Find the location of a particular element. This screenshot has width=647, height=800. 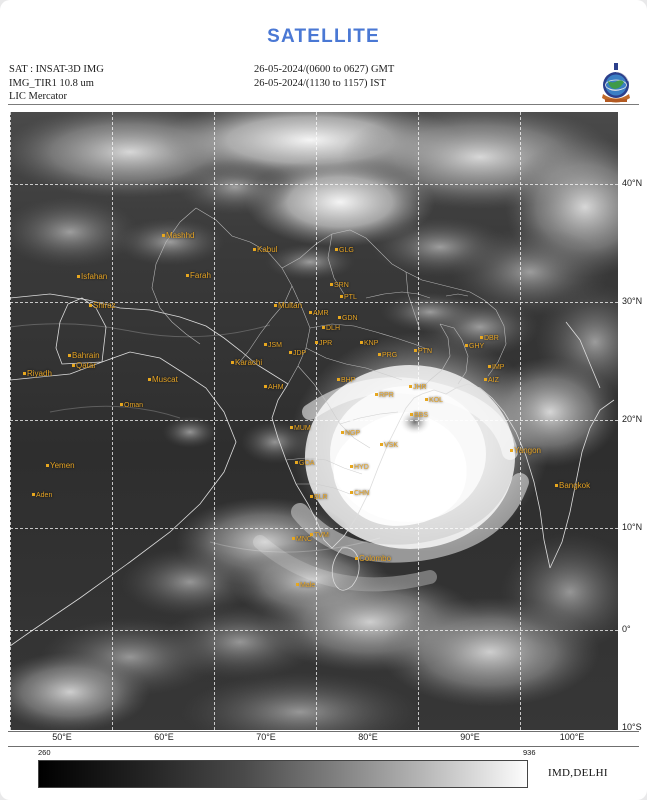

longitude-axis: 50°E 60°E 70°E 80°E 90°E 100°E is located at coordinates (314, 740).